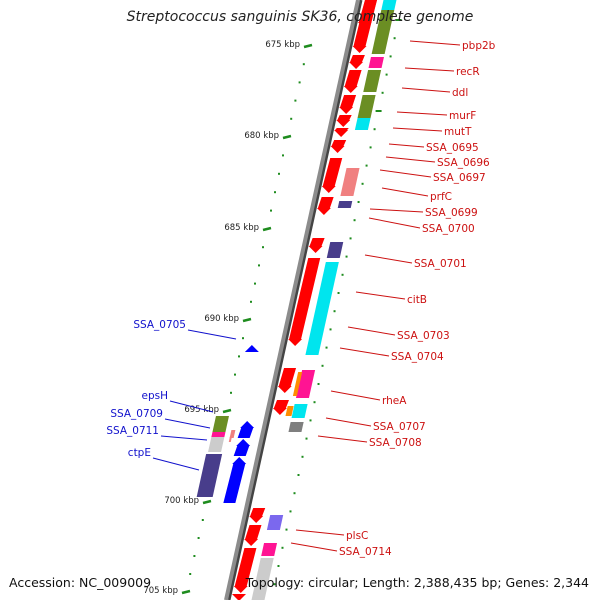 The width and height of the screenshot is (600, 600). Describe the element at coordinates (261, 136) in the screenshot. I see `kbp-tick-label: 680 kbp` at that location.